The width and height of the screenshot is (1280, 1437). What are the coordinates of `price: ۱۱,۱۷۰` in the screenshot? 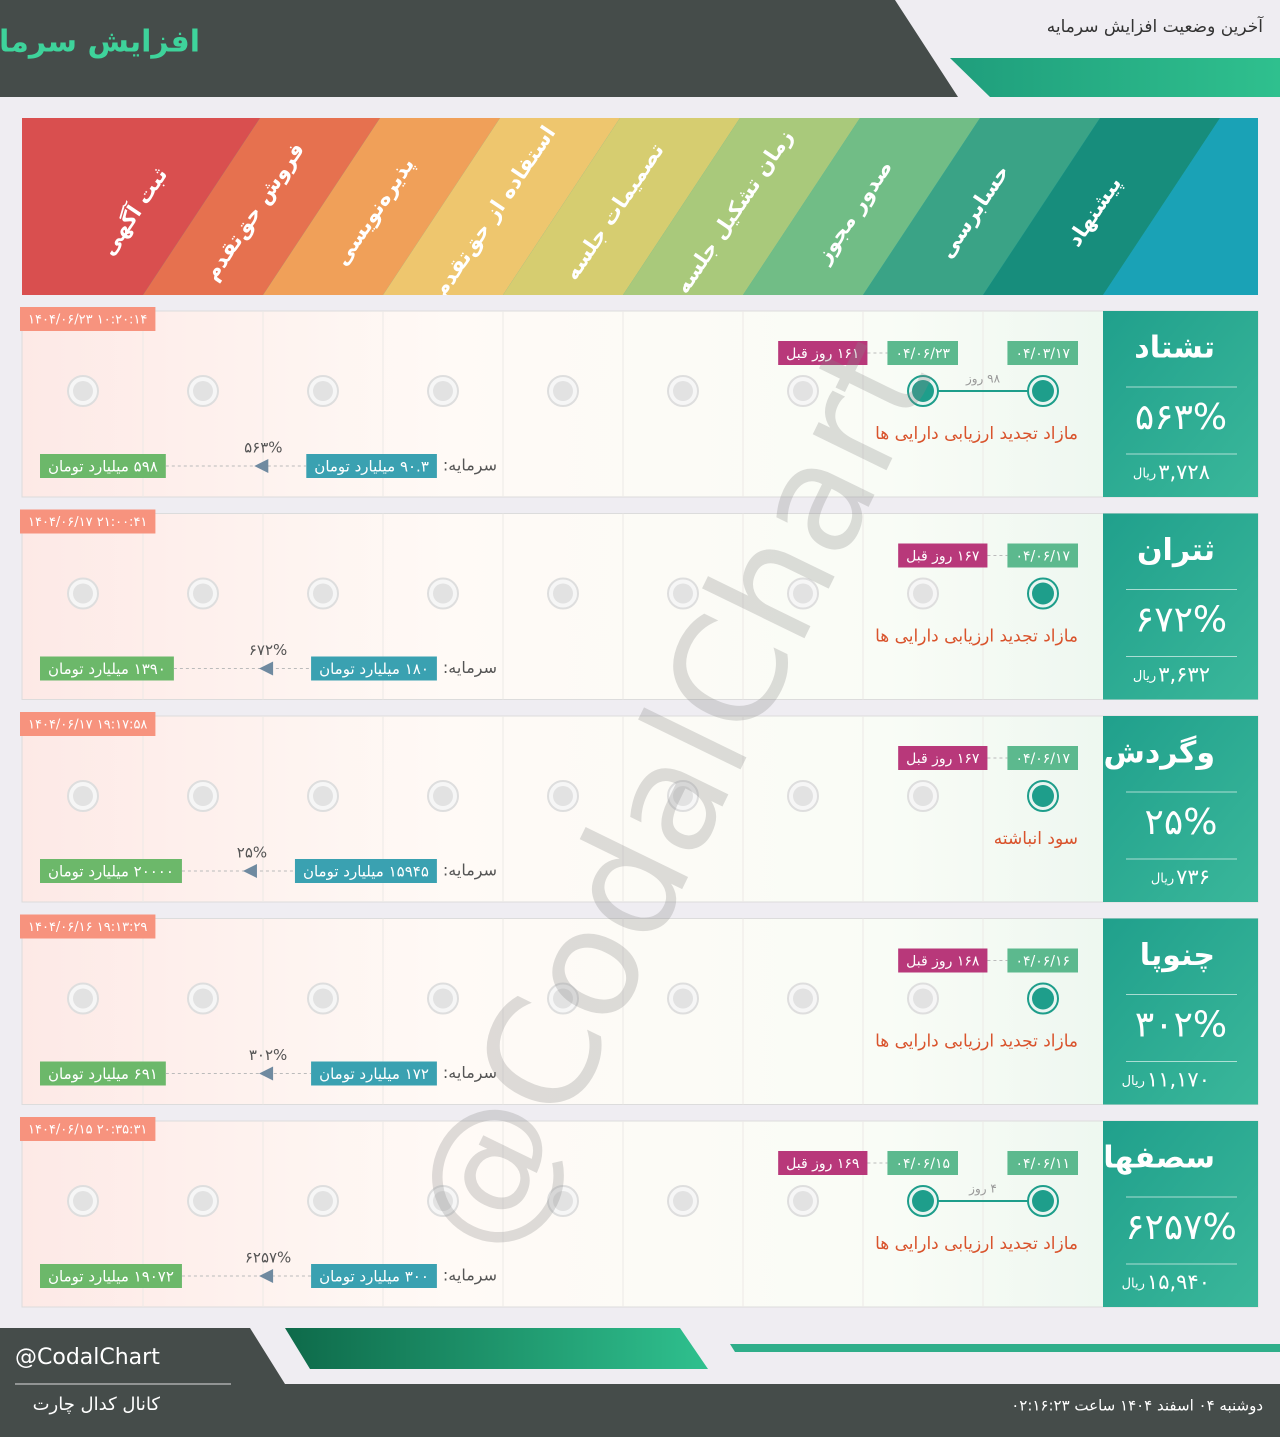 It's located at (1178, 1080).